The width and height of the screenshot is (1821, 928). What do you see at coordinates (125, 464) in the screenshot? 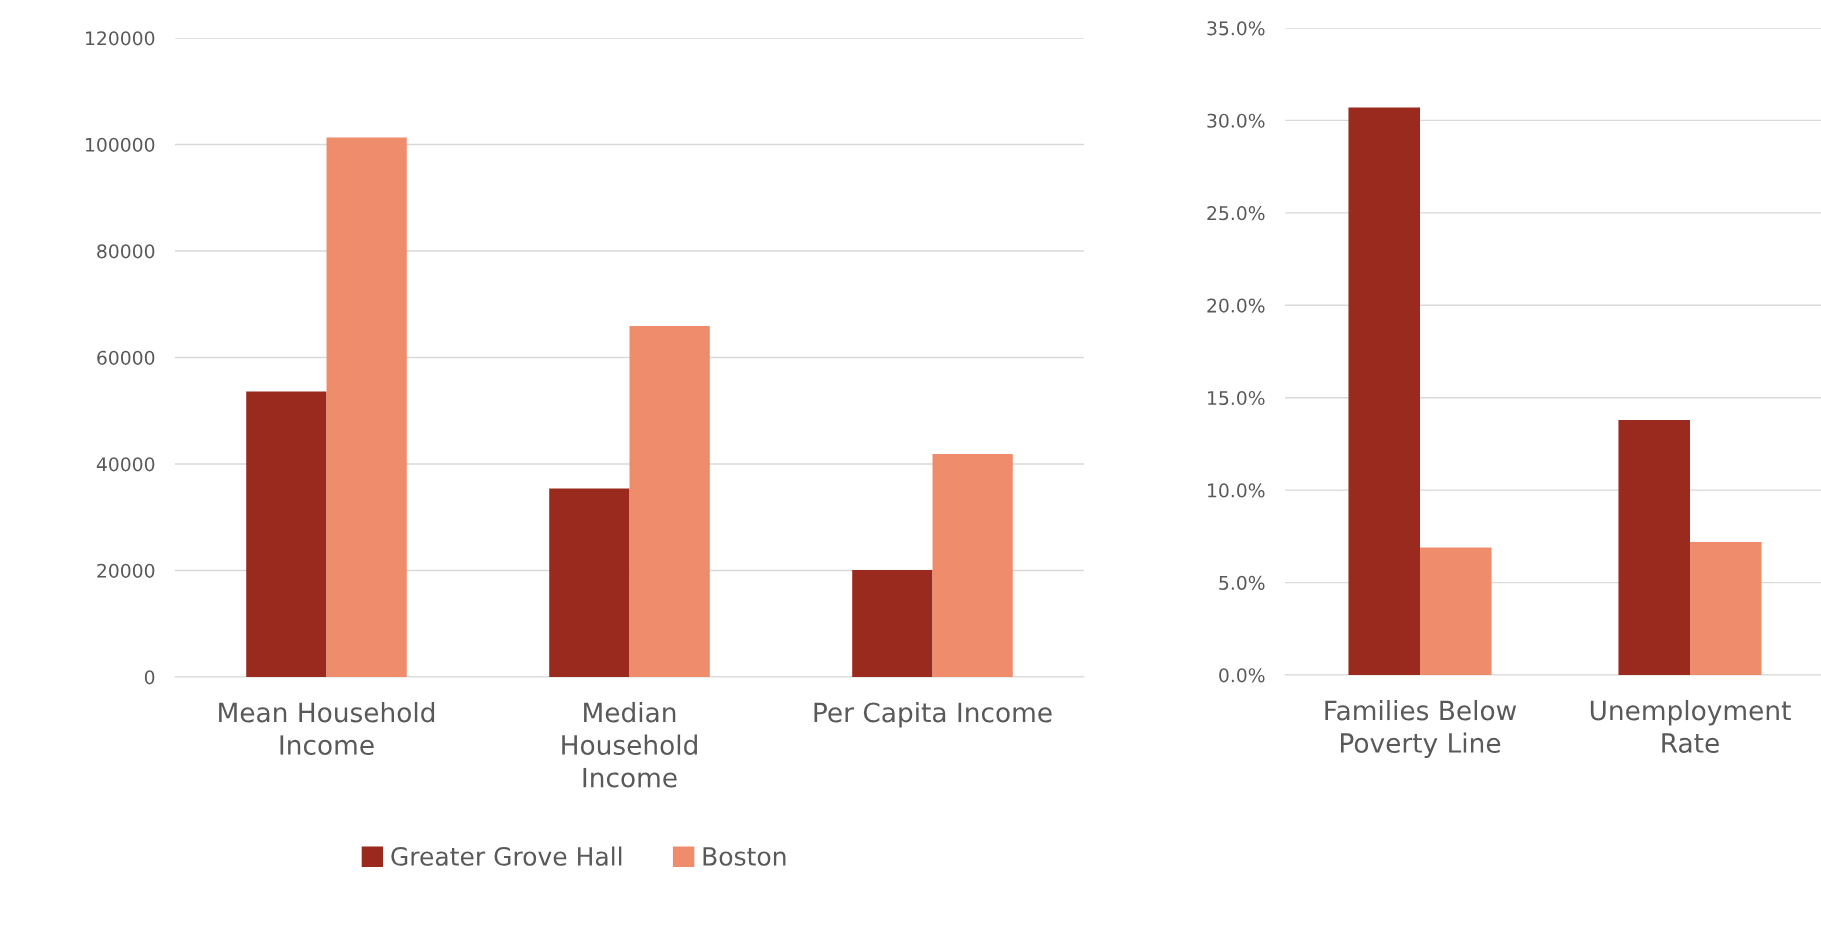
I see `y-tick-label: 40000` at bounding box center [125, 464].